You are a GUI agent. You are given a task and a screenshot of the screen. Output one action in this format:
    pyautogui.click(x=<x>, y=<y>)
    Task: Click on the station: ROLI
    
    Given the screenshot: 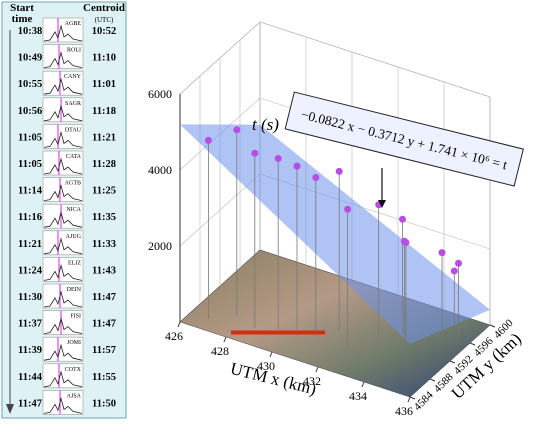 What is the action you would take?
    pyautogui.click(x=74, y=51)
    